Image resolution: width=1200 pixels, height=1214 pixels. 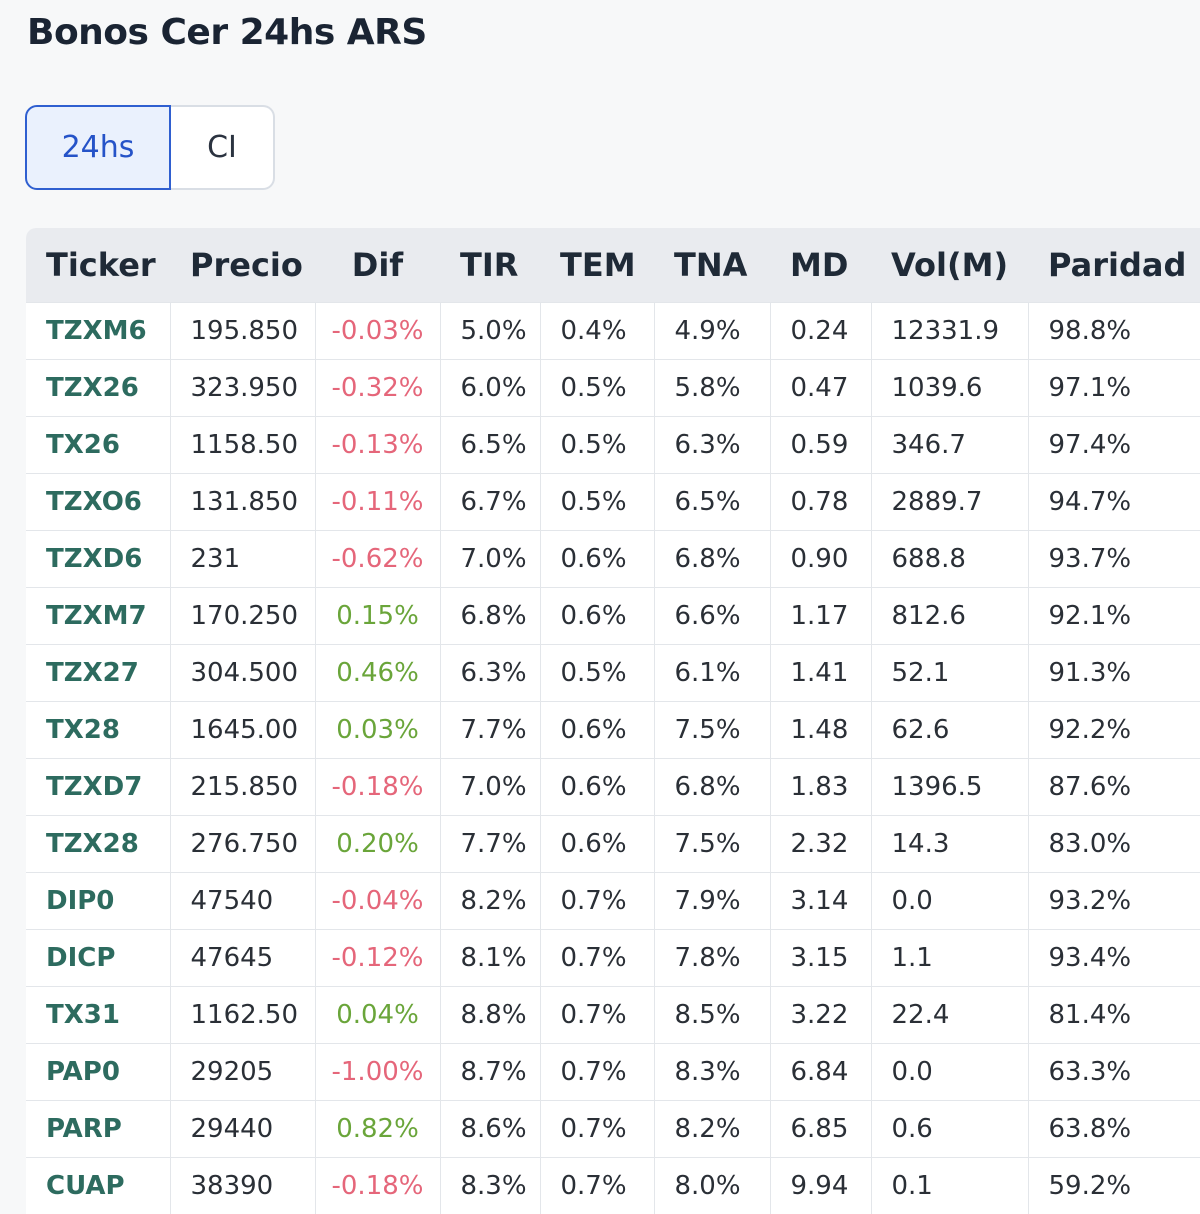 I want to click on ticker-cell: CUAP, so click(x=98, y=1185).